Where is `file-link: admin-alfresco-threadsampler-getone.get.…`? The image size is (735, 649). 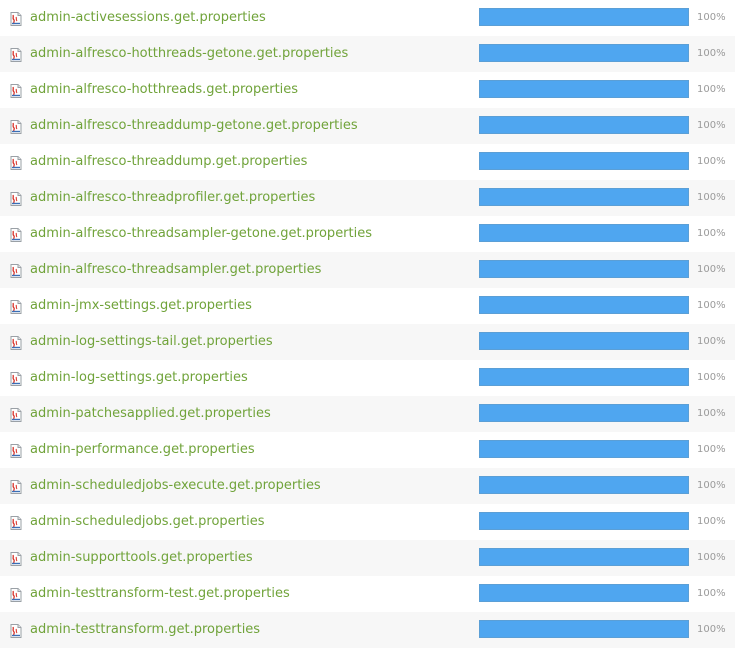
file-link: admin-alfresco-threadsampler-getone.get.… is located at coordinates (201, 233).